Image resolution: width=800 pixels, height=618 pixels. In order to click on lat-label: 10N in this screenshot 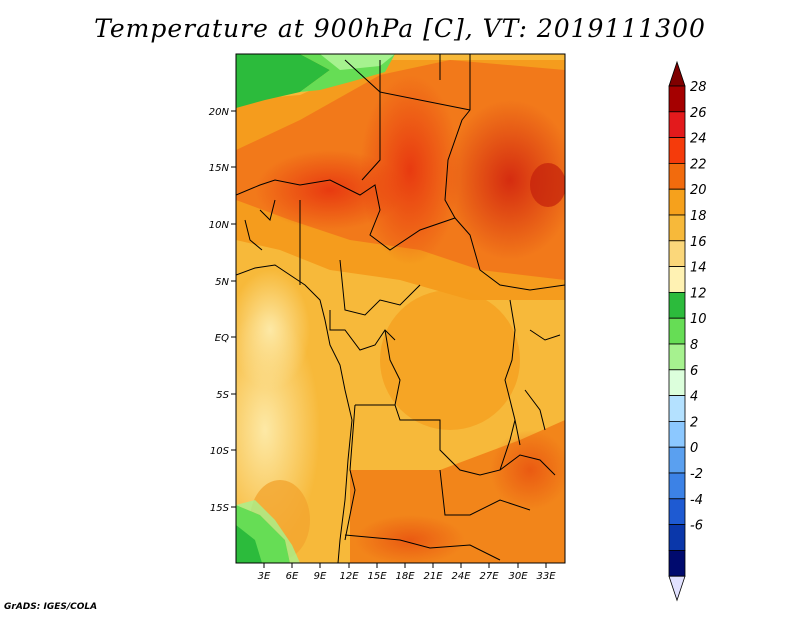, I will do `click(219, 225)`.